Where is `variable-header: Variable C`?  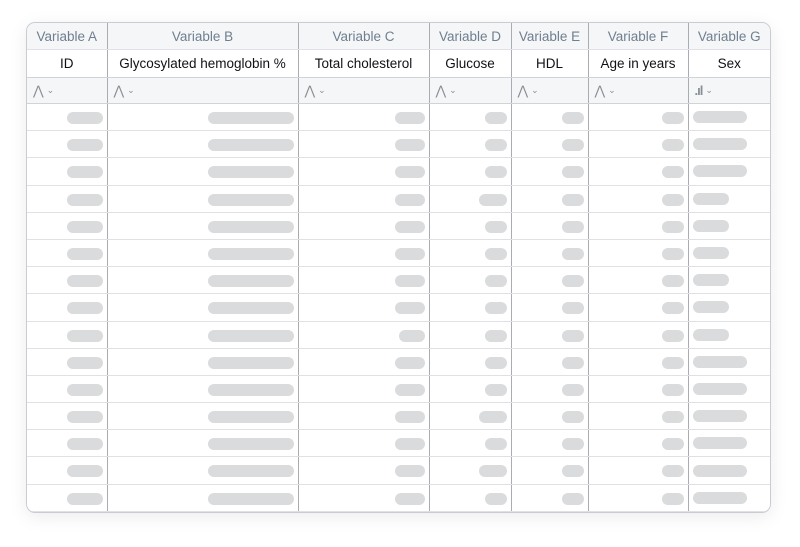 variable-header: Variable C is located at coordinates (364, 36).